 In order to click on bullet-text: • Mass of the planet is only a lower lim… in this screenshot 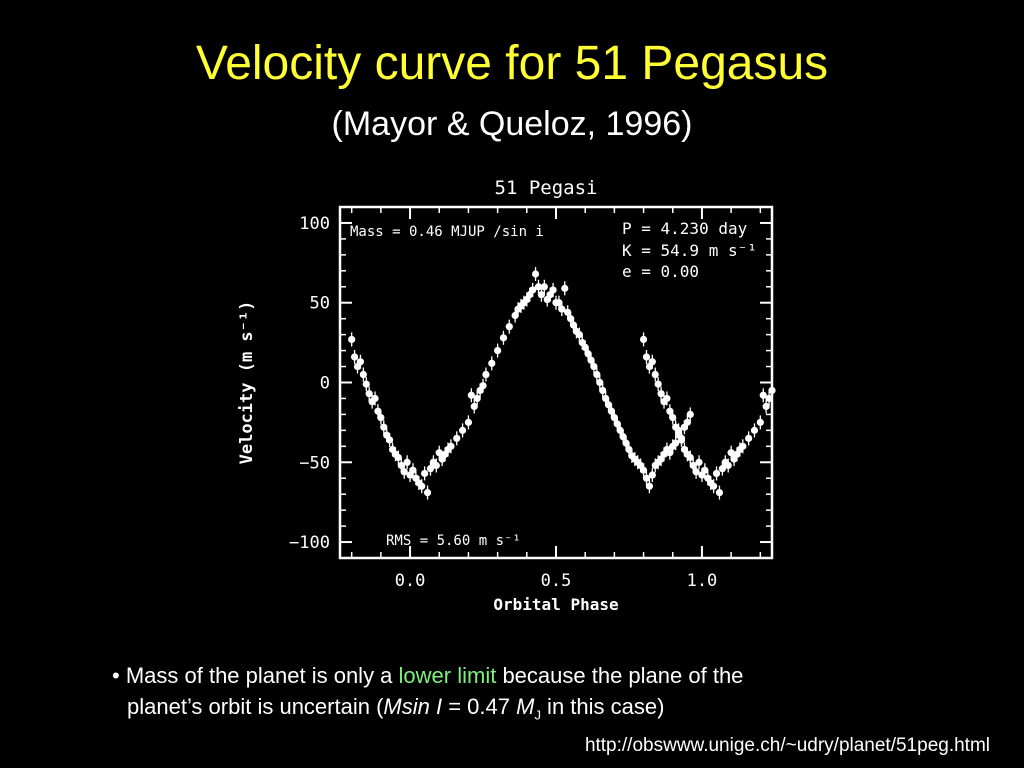, I will do `click(532, 695)`.